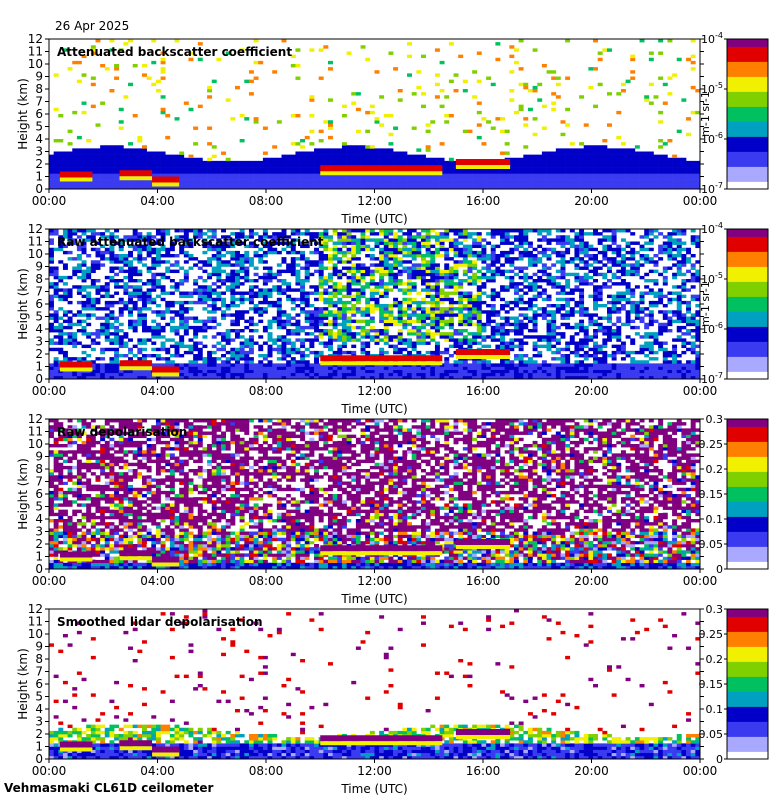 The height and width of the screenshot is (800, 780). Describe the element at coordinates (705, 304) in the screenshot. I see `colorbar-units: m-1 sr-1` at that location.